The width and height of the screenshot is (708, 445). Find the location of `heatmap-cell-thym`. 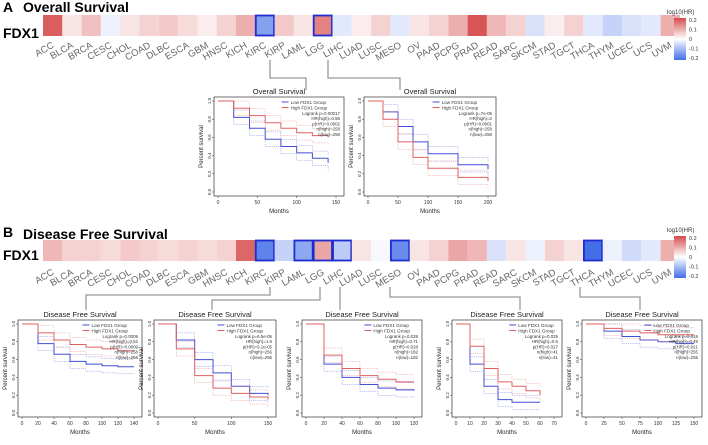

heatmap-cell-thym is located at coordinates (612, 25).